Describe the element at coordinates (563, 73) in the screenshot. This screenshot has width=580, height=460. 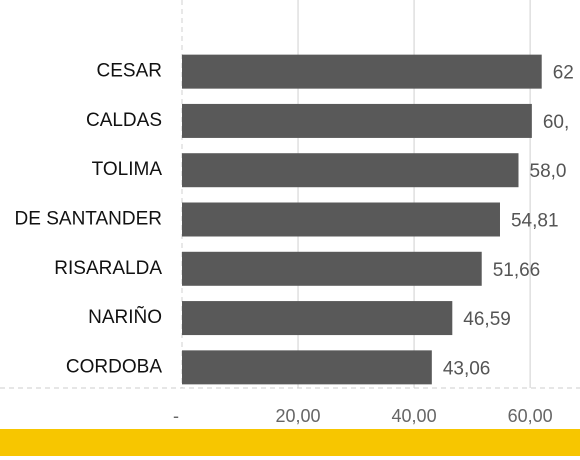
I see `value-label: 62` at that location.